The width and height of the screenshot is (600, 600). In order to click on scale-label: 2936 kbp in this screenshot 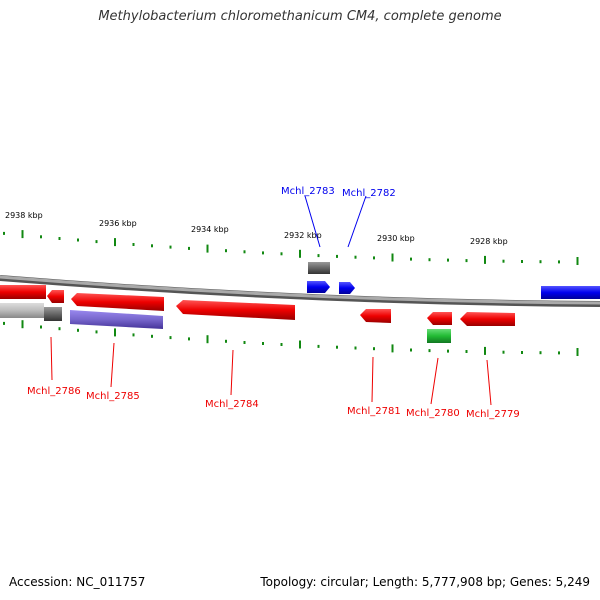, I will do `click(118, 223)`.